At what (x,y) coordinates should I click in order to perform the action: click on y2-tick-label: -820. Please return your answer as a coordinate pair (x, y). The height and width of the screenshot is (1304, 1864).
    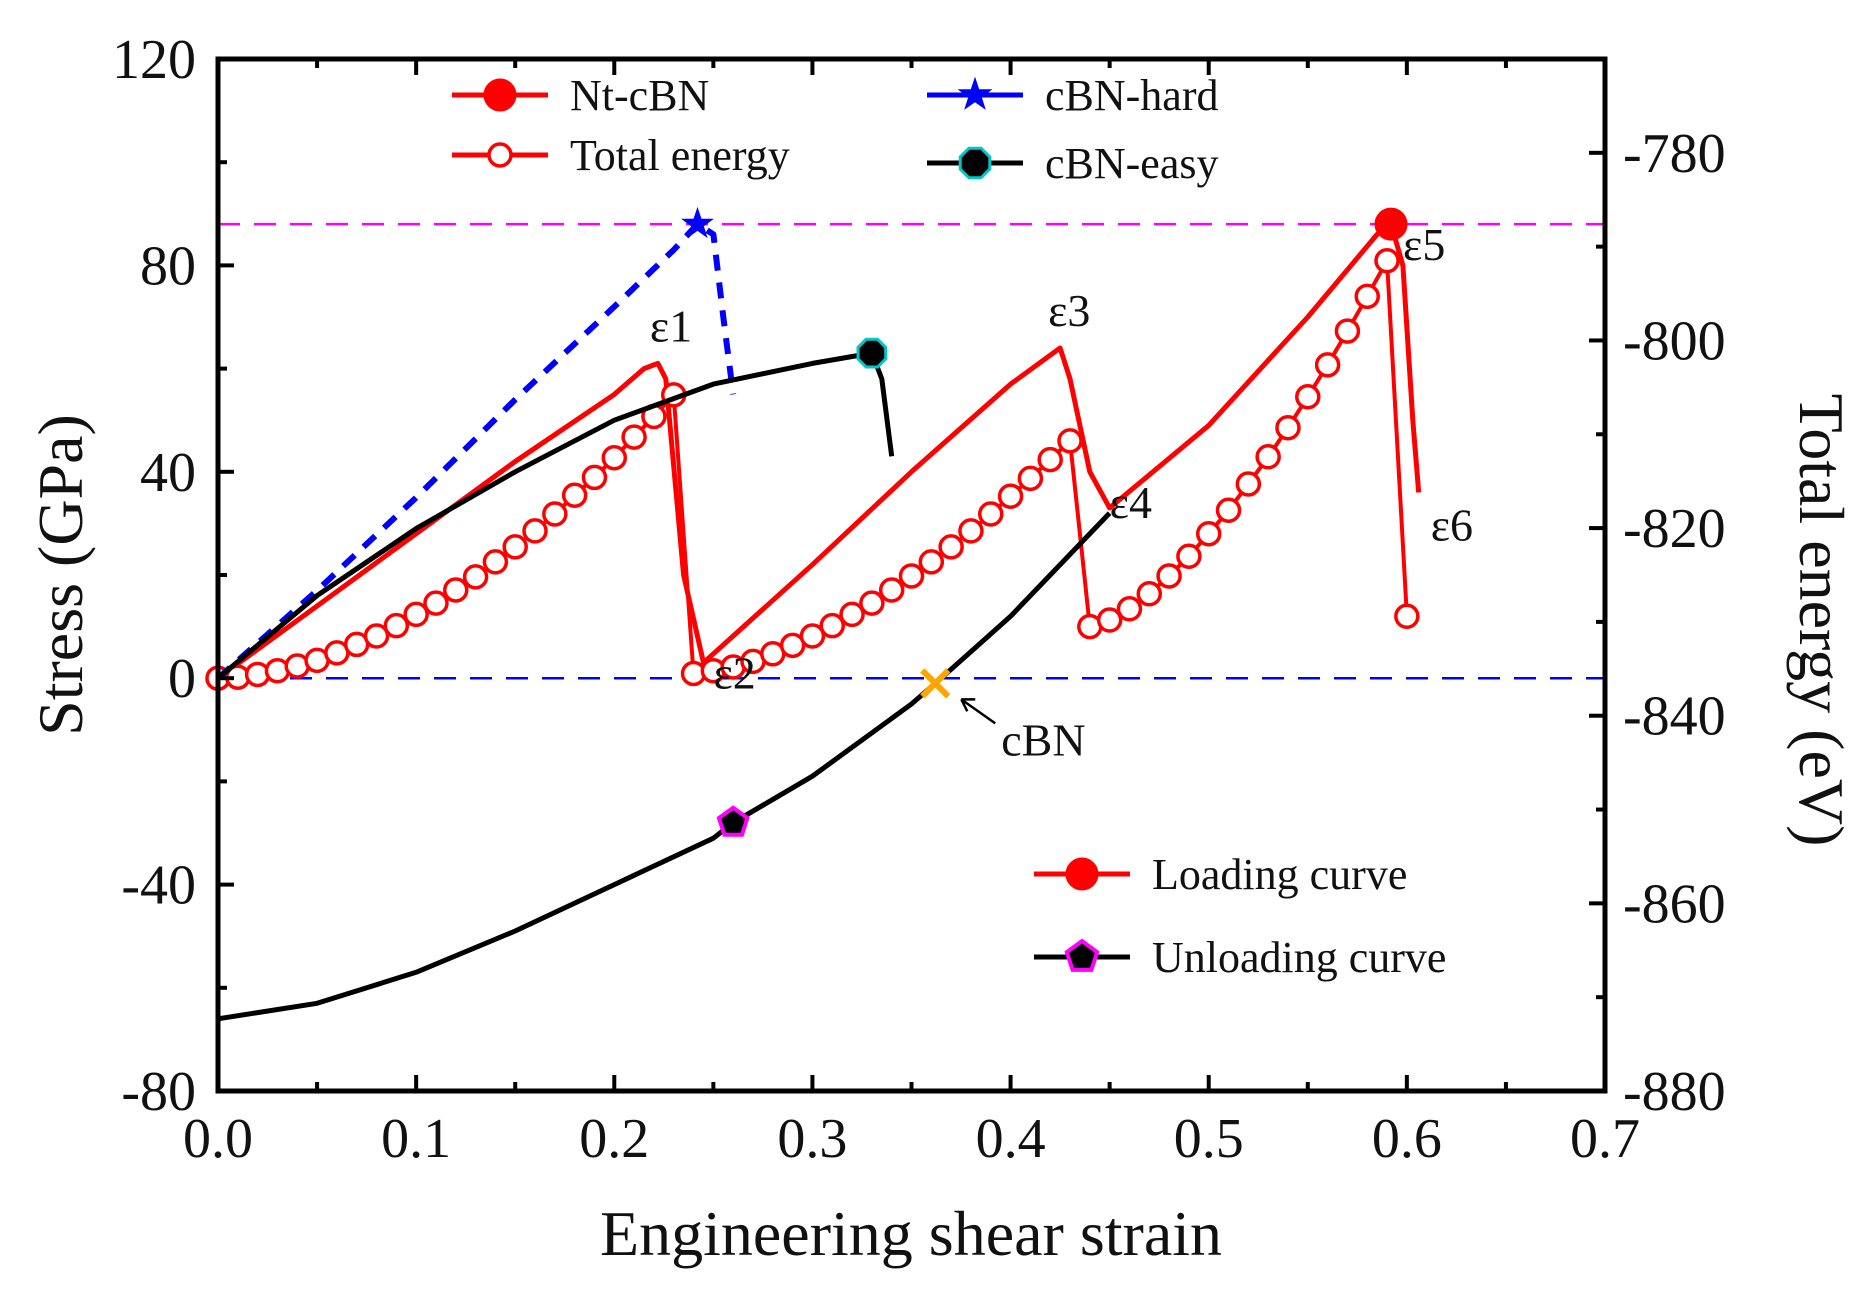
    Looking at the image, I should click on (1674, 529).